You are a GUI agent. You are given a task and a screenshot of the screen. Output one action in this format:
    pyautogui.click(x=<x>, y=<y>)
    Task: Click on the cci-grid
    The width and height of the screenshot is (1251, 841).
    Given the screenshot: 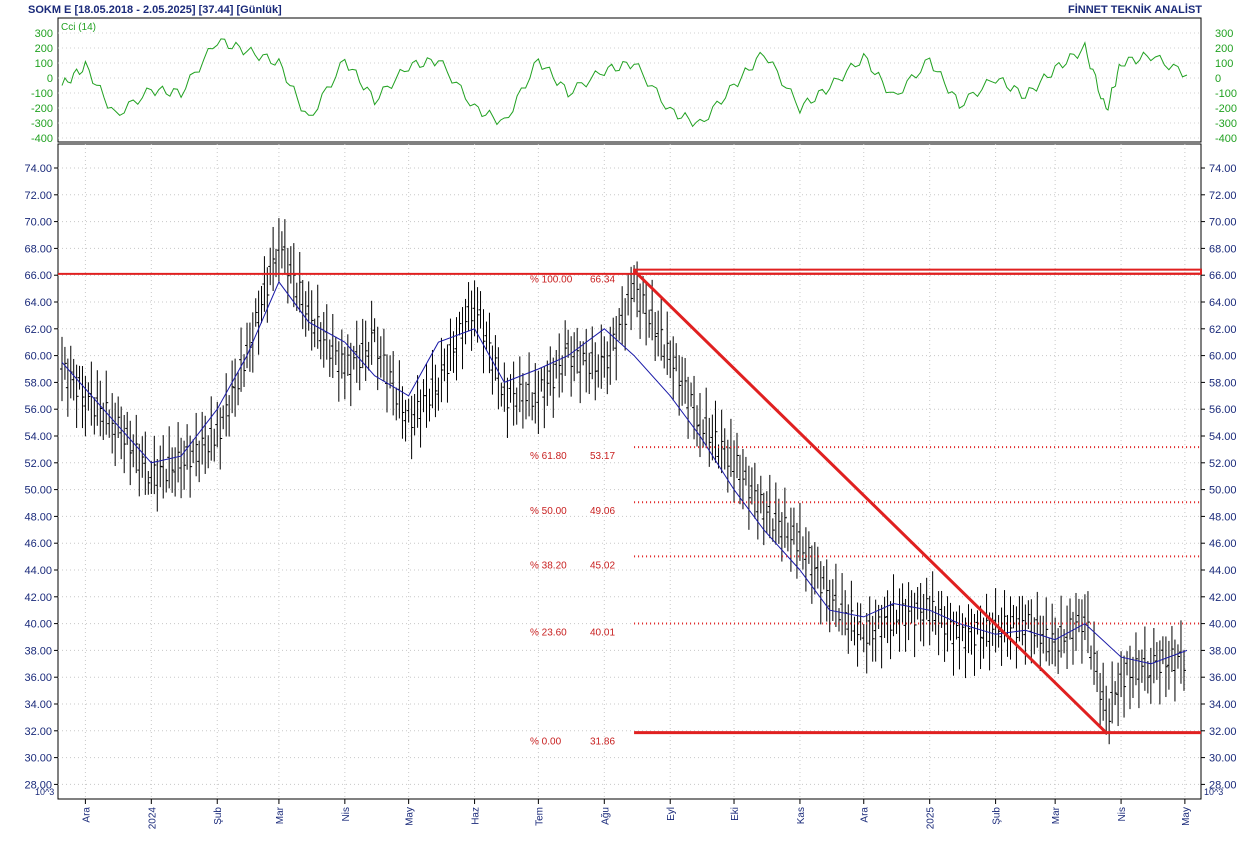 What is the action you would take?
    pyautogui.click(x=629, y=85)
    